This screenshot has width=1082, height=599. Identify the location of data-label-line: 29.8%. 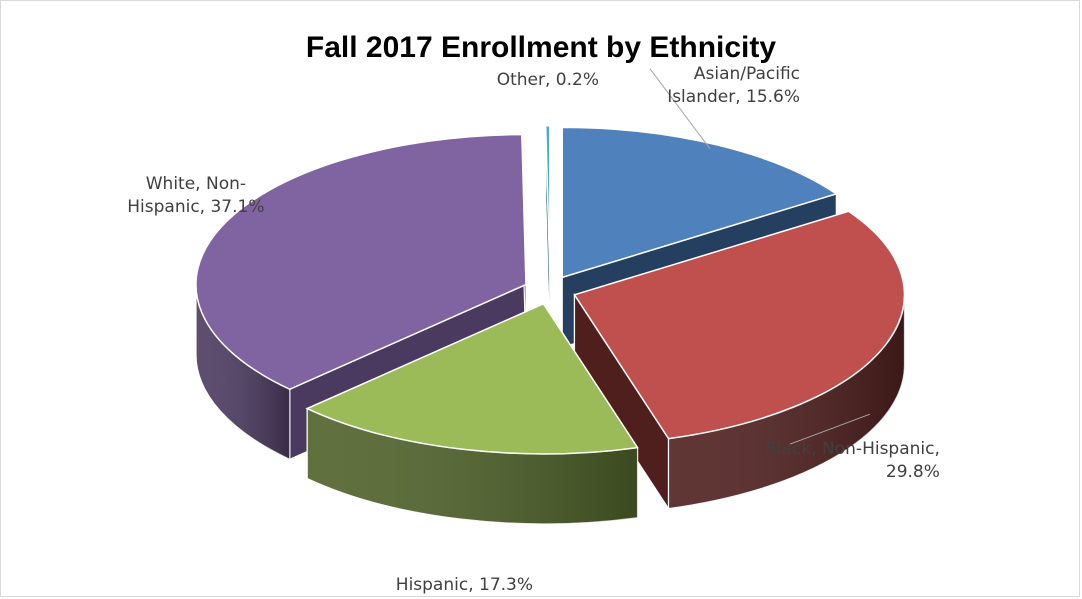
(913, 472).